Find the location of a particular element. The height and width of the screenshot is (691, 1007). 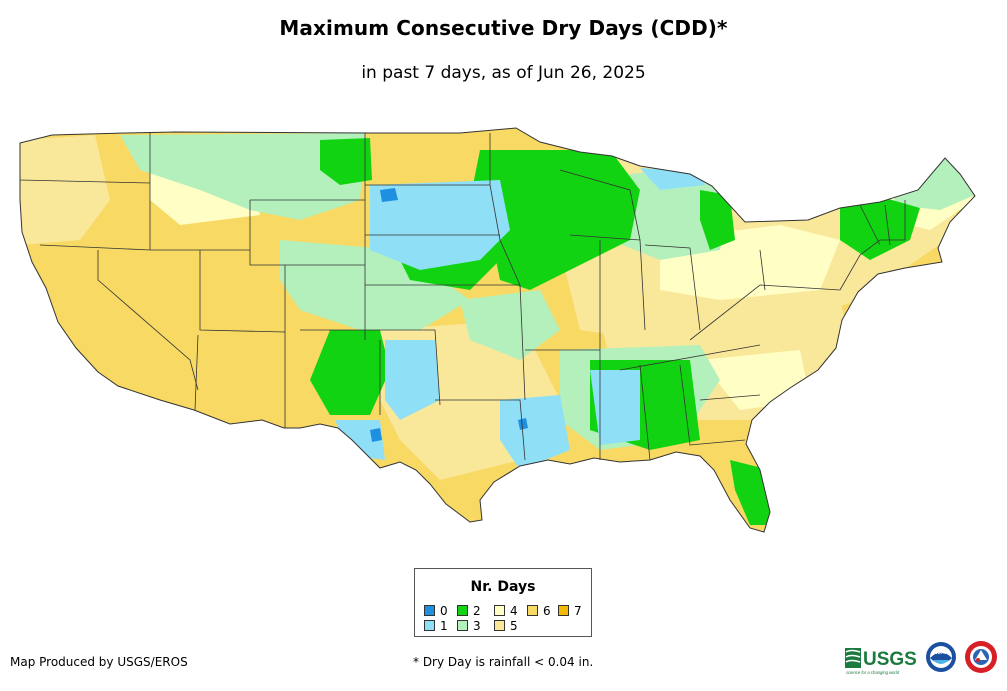

legend-label: 0 is located at coordinates (444, 611).